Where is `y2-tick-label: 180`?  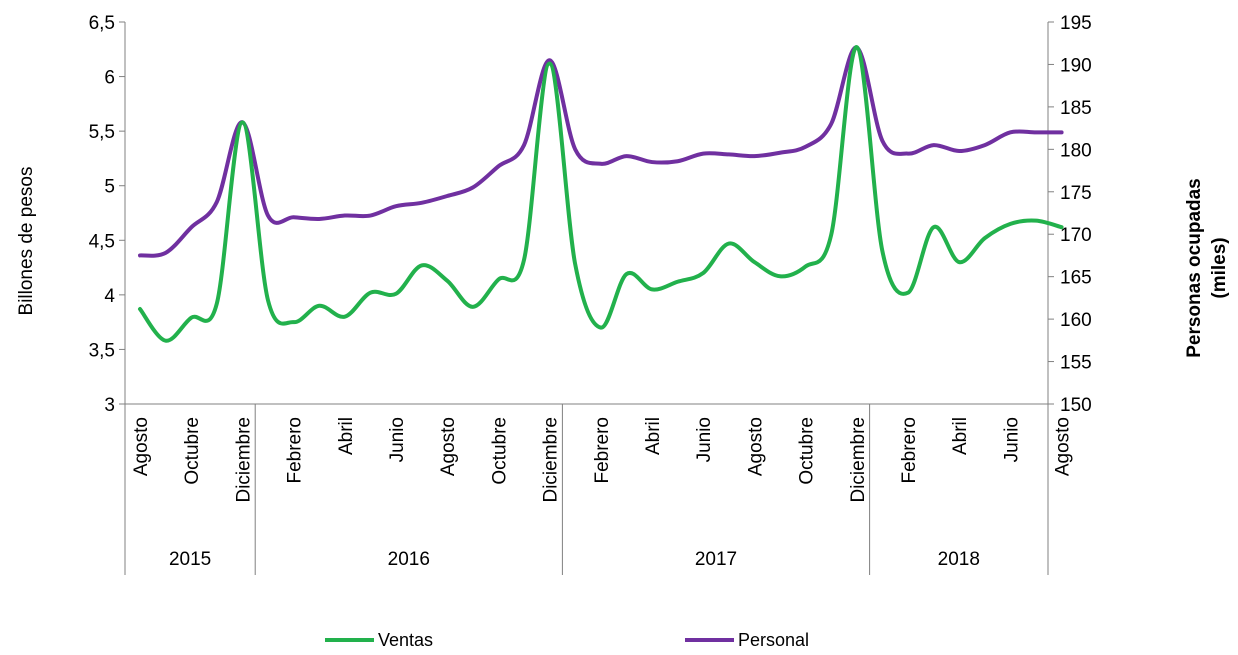
y2-tick-label: 180 is located at coordinates (1076, 150).